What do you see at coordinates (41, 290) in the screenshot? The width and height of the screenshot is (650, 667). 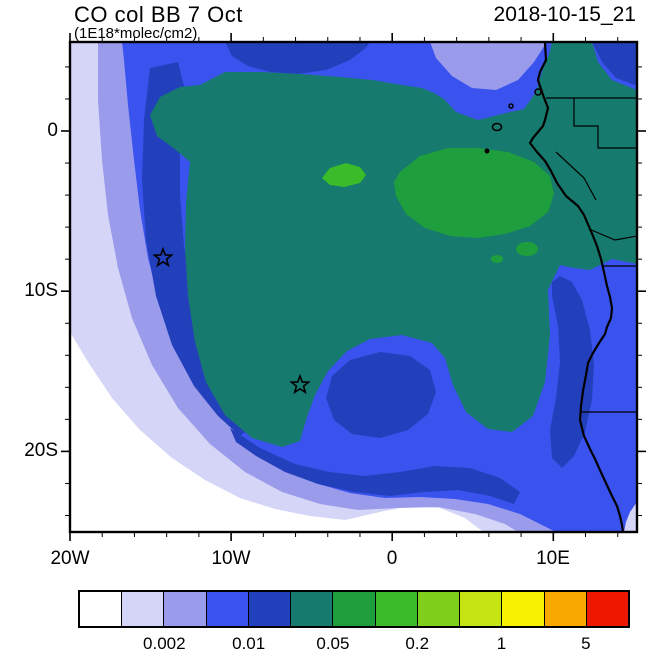 I see `ytick-label-10s: 10S` at bounding box center [41, 290].